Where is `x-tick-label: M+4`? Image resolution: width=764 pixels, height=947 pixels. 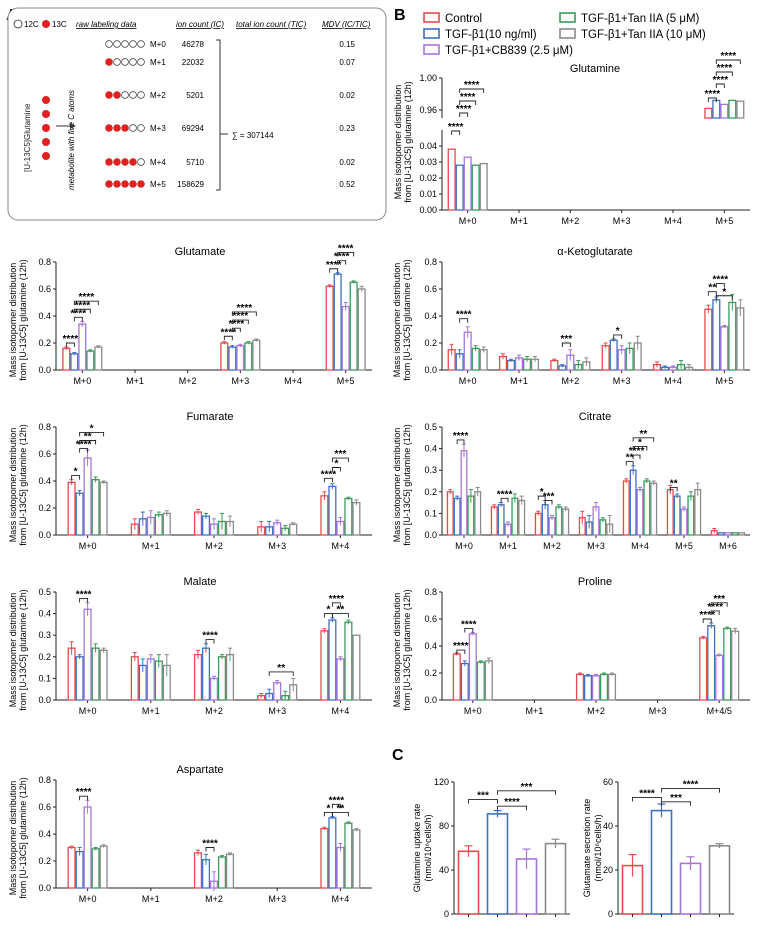
x-tick-label: M+4 is located at coordinates (341, 711).